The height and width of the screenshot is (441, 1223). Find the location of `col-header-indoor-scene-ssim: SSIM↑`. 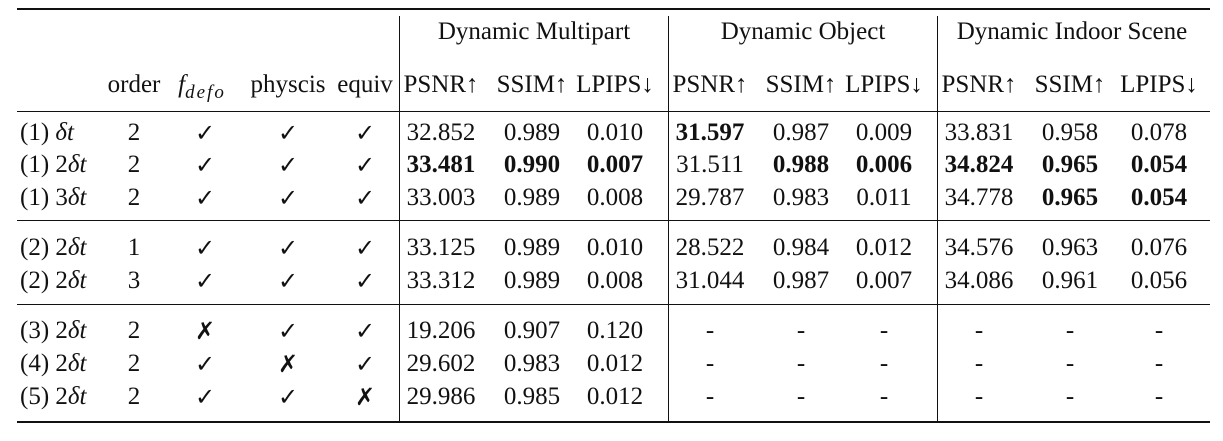

col-header-indoor-scene-ssim: SSIM↑ is located at coordinates (1070, 84).